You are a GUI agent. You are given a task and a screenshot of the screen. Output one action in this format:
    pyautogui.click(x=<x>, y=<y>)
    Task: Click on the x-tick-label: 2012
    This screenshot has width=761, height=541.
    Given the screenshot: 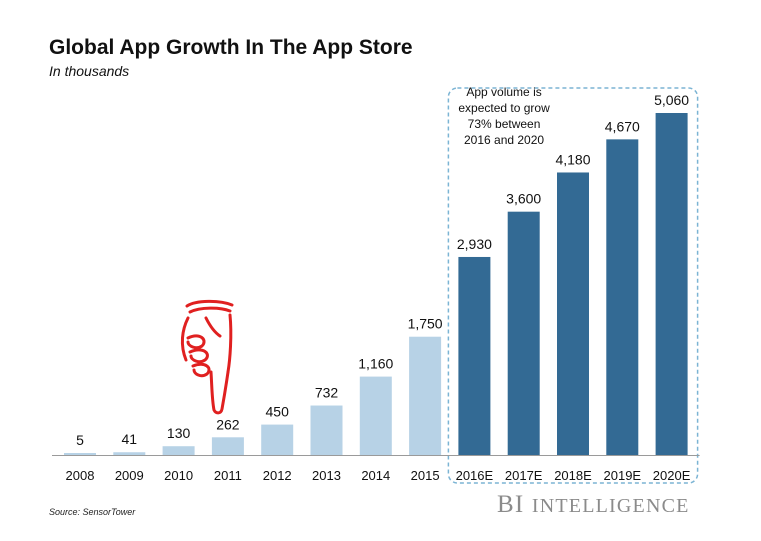 What is the action you would take?
    pyautogui.click(x=277, y=475)
    